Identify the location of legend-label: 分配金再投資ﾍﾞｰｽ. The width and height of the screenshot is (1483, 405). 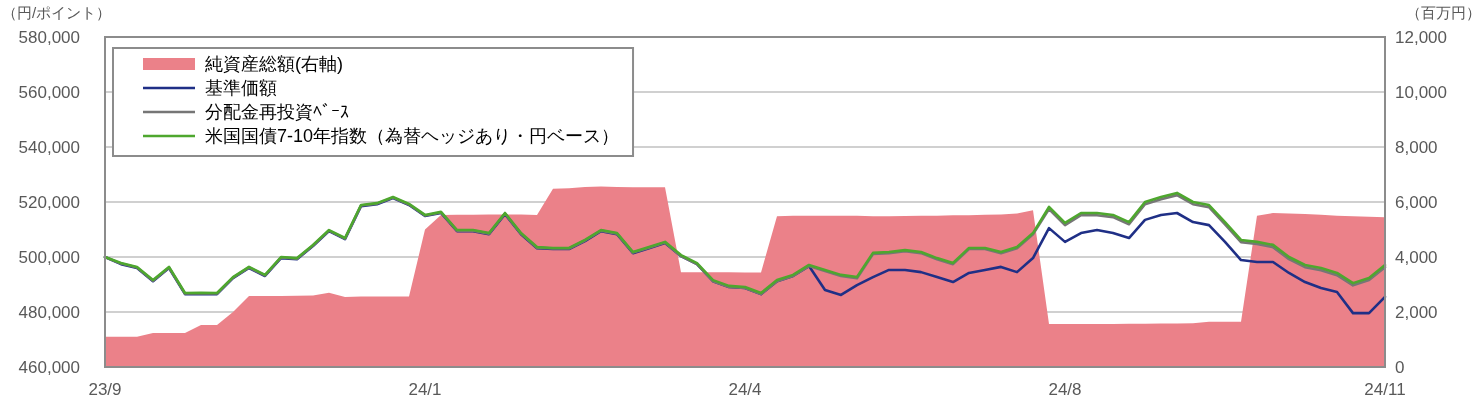
(277, 112).